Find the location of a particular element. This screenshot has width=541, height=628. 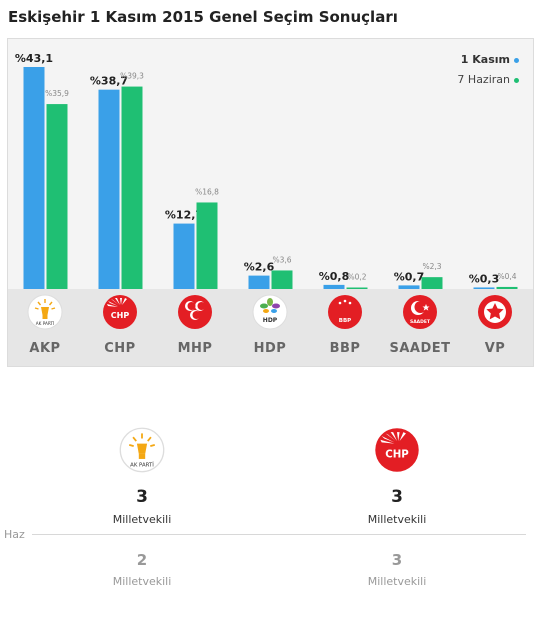

blue-dot-icon is located at coordinates (516, 60).